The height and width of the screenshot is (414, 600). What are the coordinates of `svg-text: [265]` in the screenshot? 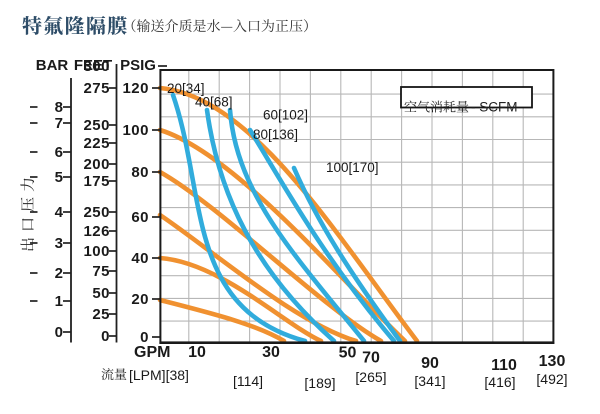 It's located at (370, 377).